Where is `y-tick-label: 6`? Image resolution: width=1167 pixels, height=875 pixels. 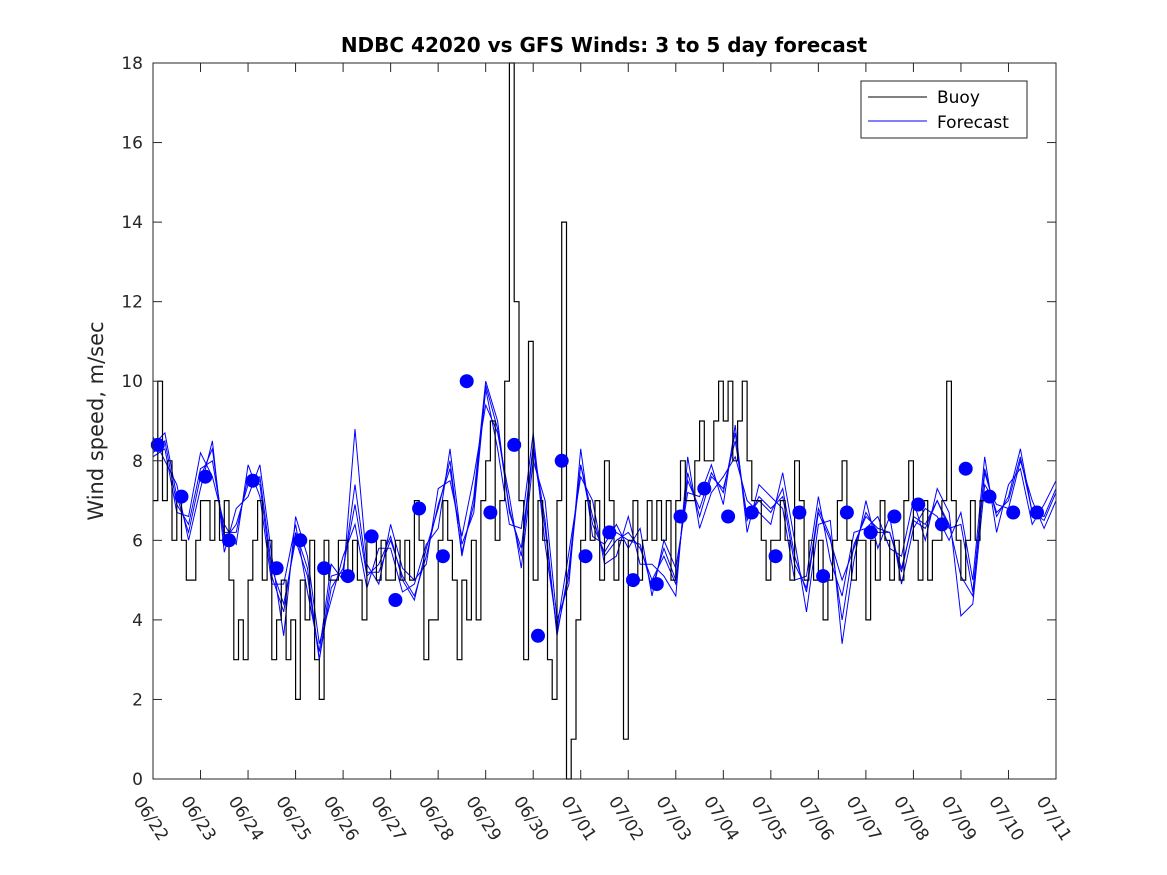 y-tick-label: 6 is located at coordinates (137, 541).